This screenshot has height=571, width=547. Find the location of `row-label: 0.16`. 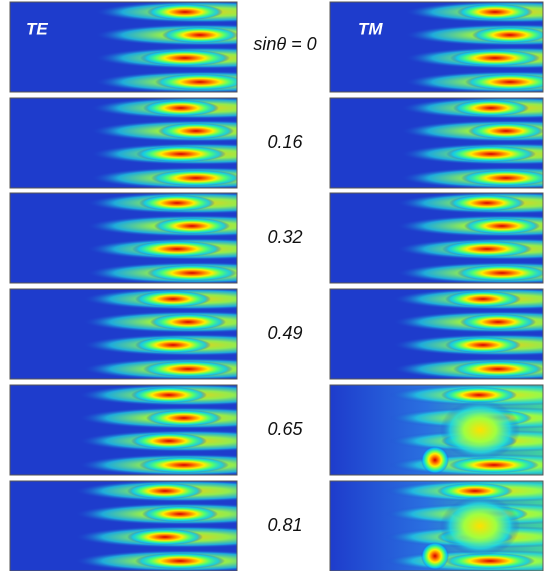

row-label: 0.16 is located at coordinates (285, 142).